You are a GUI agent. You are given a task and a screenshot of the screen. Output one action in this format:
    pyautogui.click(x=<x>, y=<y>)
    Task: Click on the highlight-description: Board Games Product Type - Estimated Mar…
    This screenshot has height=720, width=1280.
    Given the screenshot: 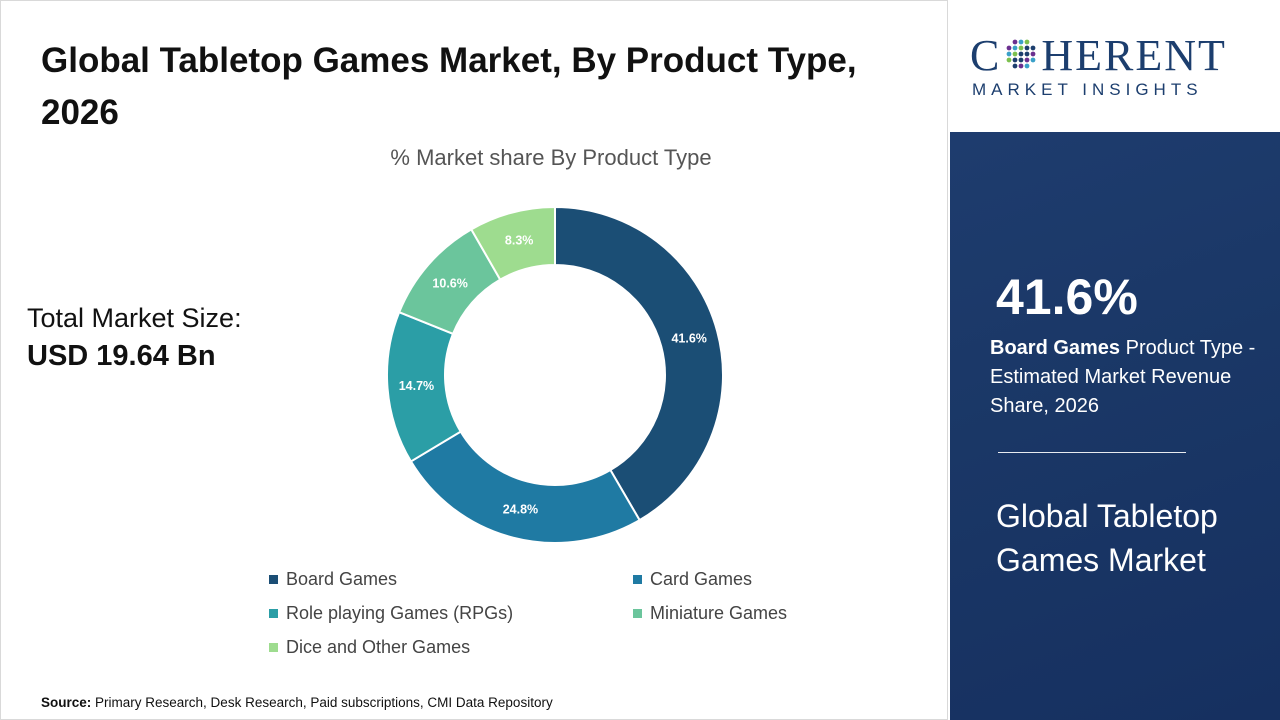 What is the action you would take?
    pyautogui.click(x=1125, y=377)
    